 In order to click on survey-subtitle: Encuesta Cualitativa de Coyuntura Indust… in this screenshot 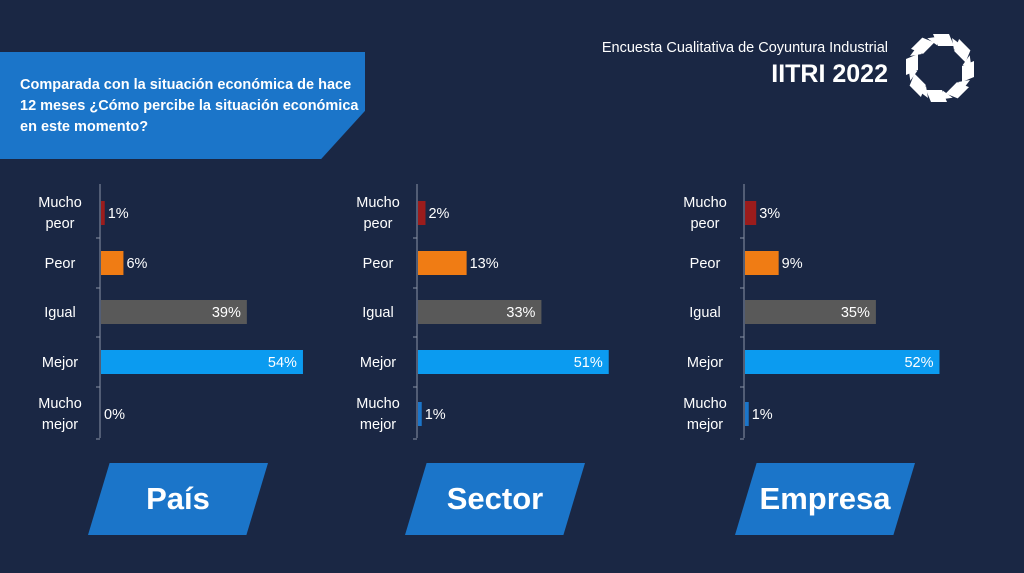, I will do `click(744, 48)`.